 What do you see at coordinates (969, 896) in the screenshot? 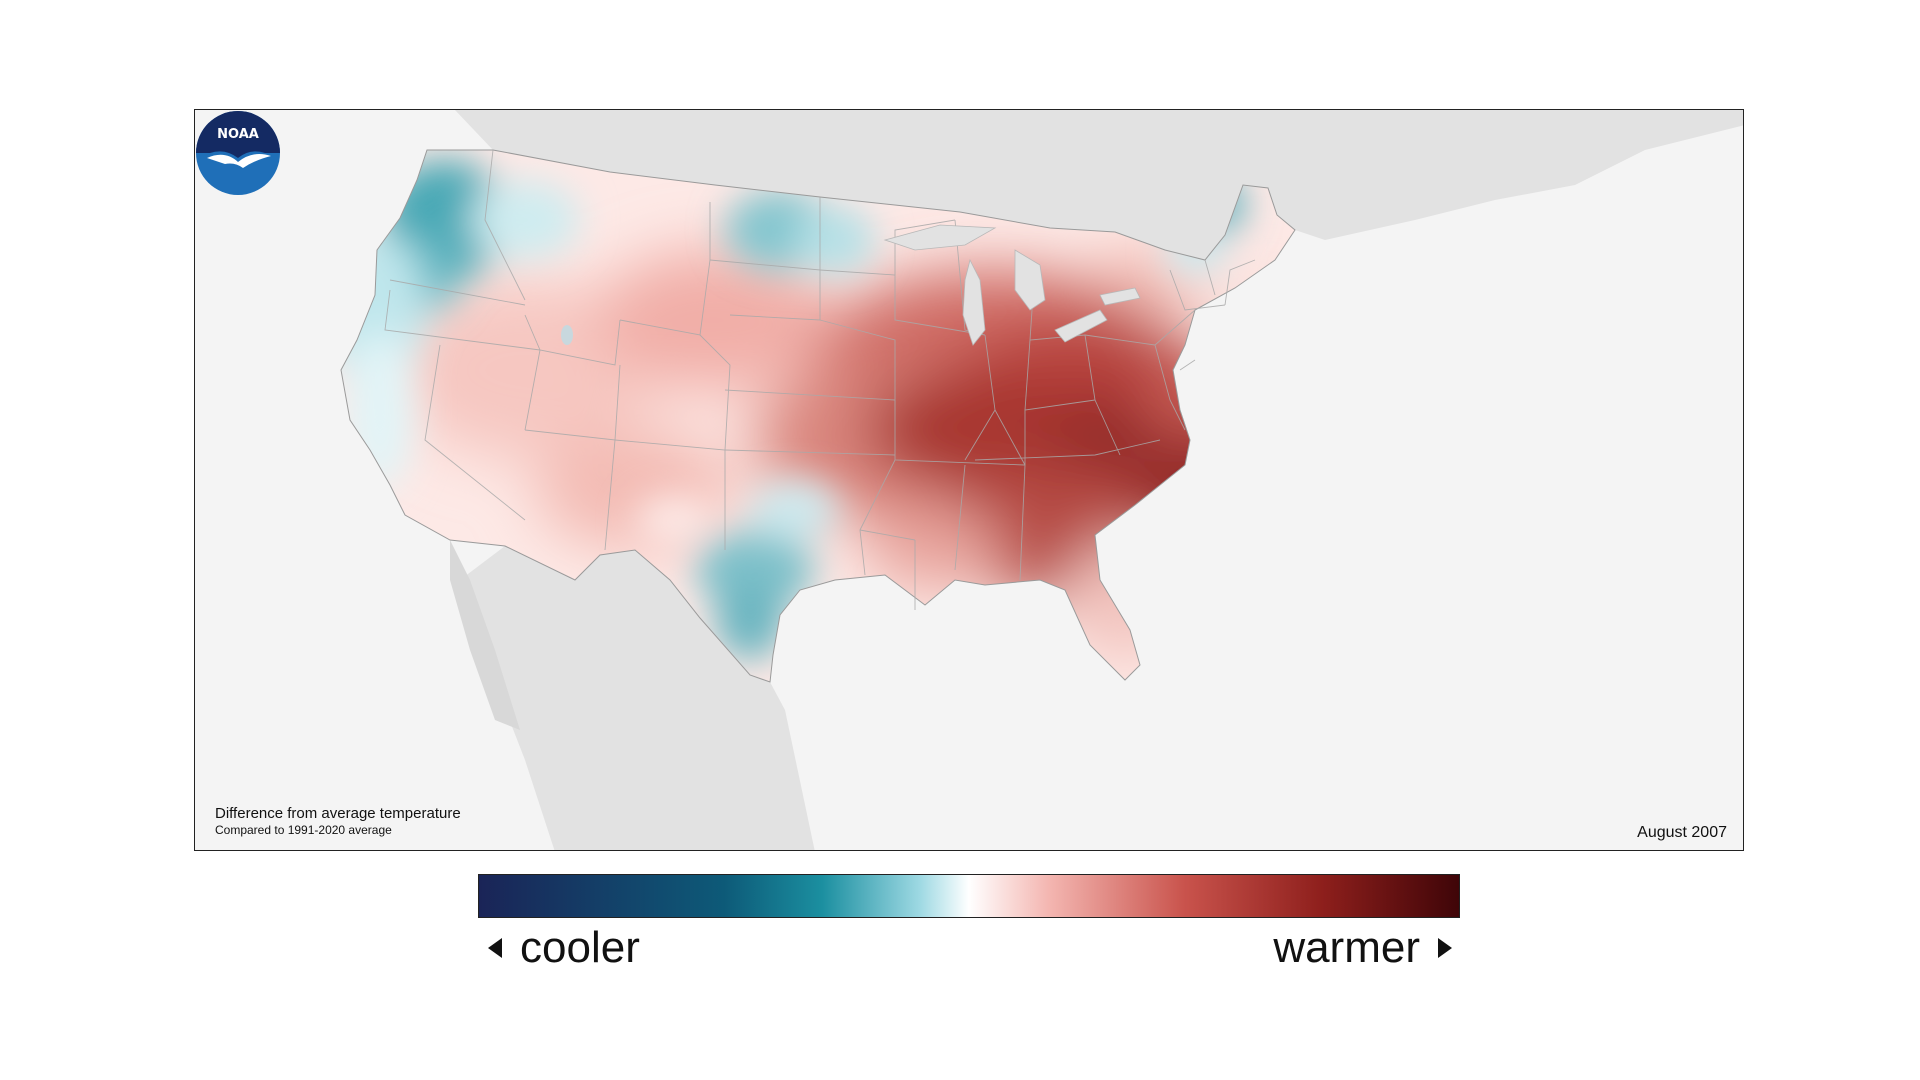
I see `color-scale-bar` at bounding box center [969, 896].